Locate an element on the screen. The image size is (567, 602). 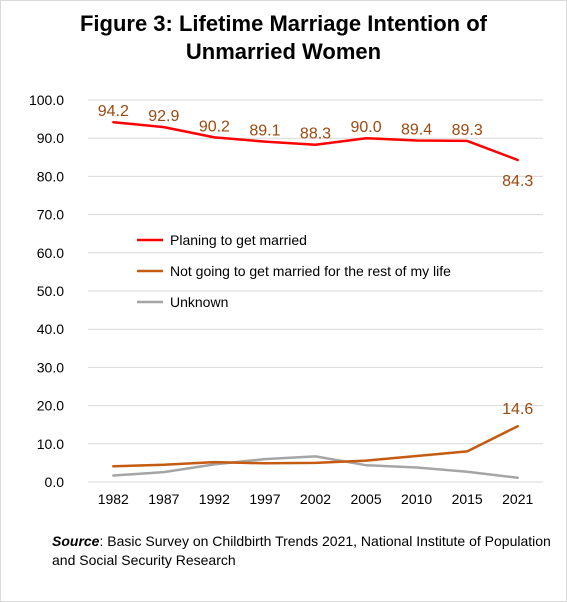
chart-title-line2: Unmarried Women is located at coordinates (283, 51).